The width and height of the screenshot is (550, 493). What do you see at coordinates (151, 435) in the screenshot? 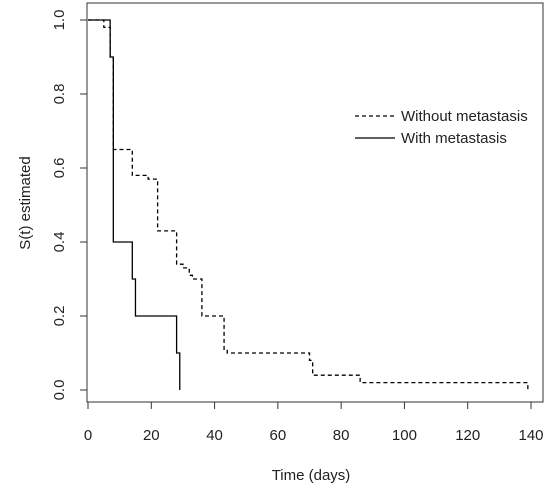
I see `x-tick-label: 20` at bounding box center [151, 435].